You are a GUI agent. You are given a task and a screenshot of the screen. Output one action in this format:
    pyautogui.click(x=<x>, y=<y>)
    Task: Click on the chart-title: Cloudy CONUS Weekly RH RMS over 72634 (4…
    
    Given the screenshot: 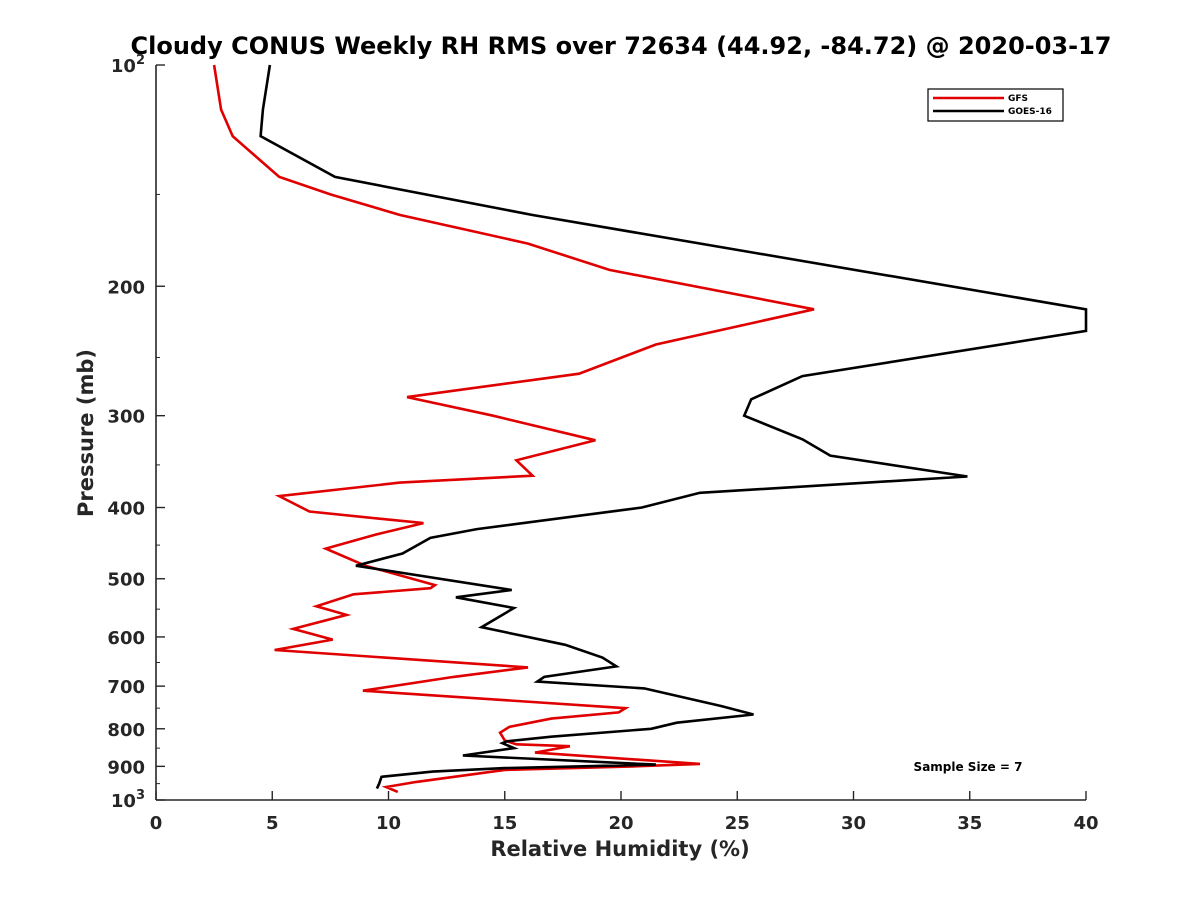 What is the action you would take?
    pyautogui.click(x=621, y=46)
    